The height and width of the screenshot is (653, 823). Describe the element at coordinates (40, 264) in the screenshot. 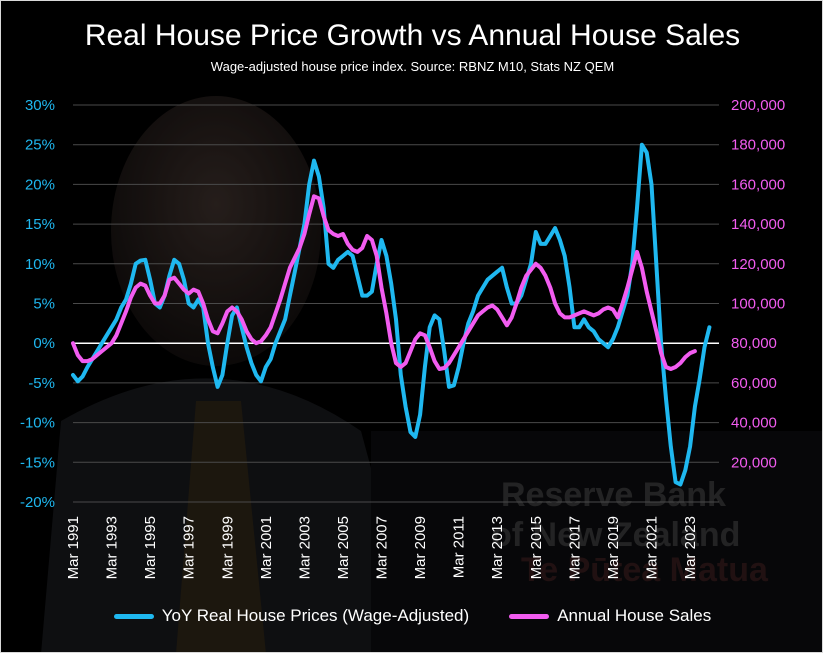

I see `y-left-tick-label: 10%` at that location.